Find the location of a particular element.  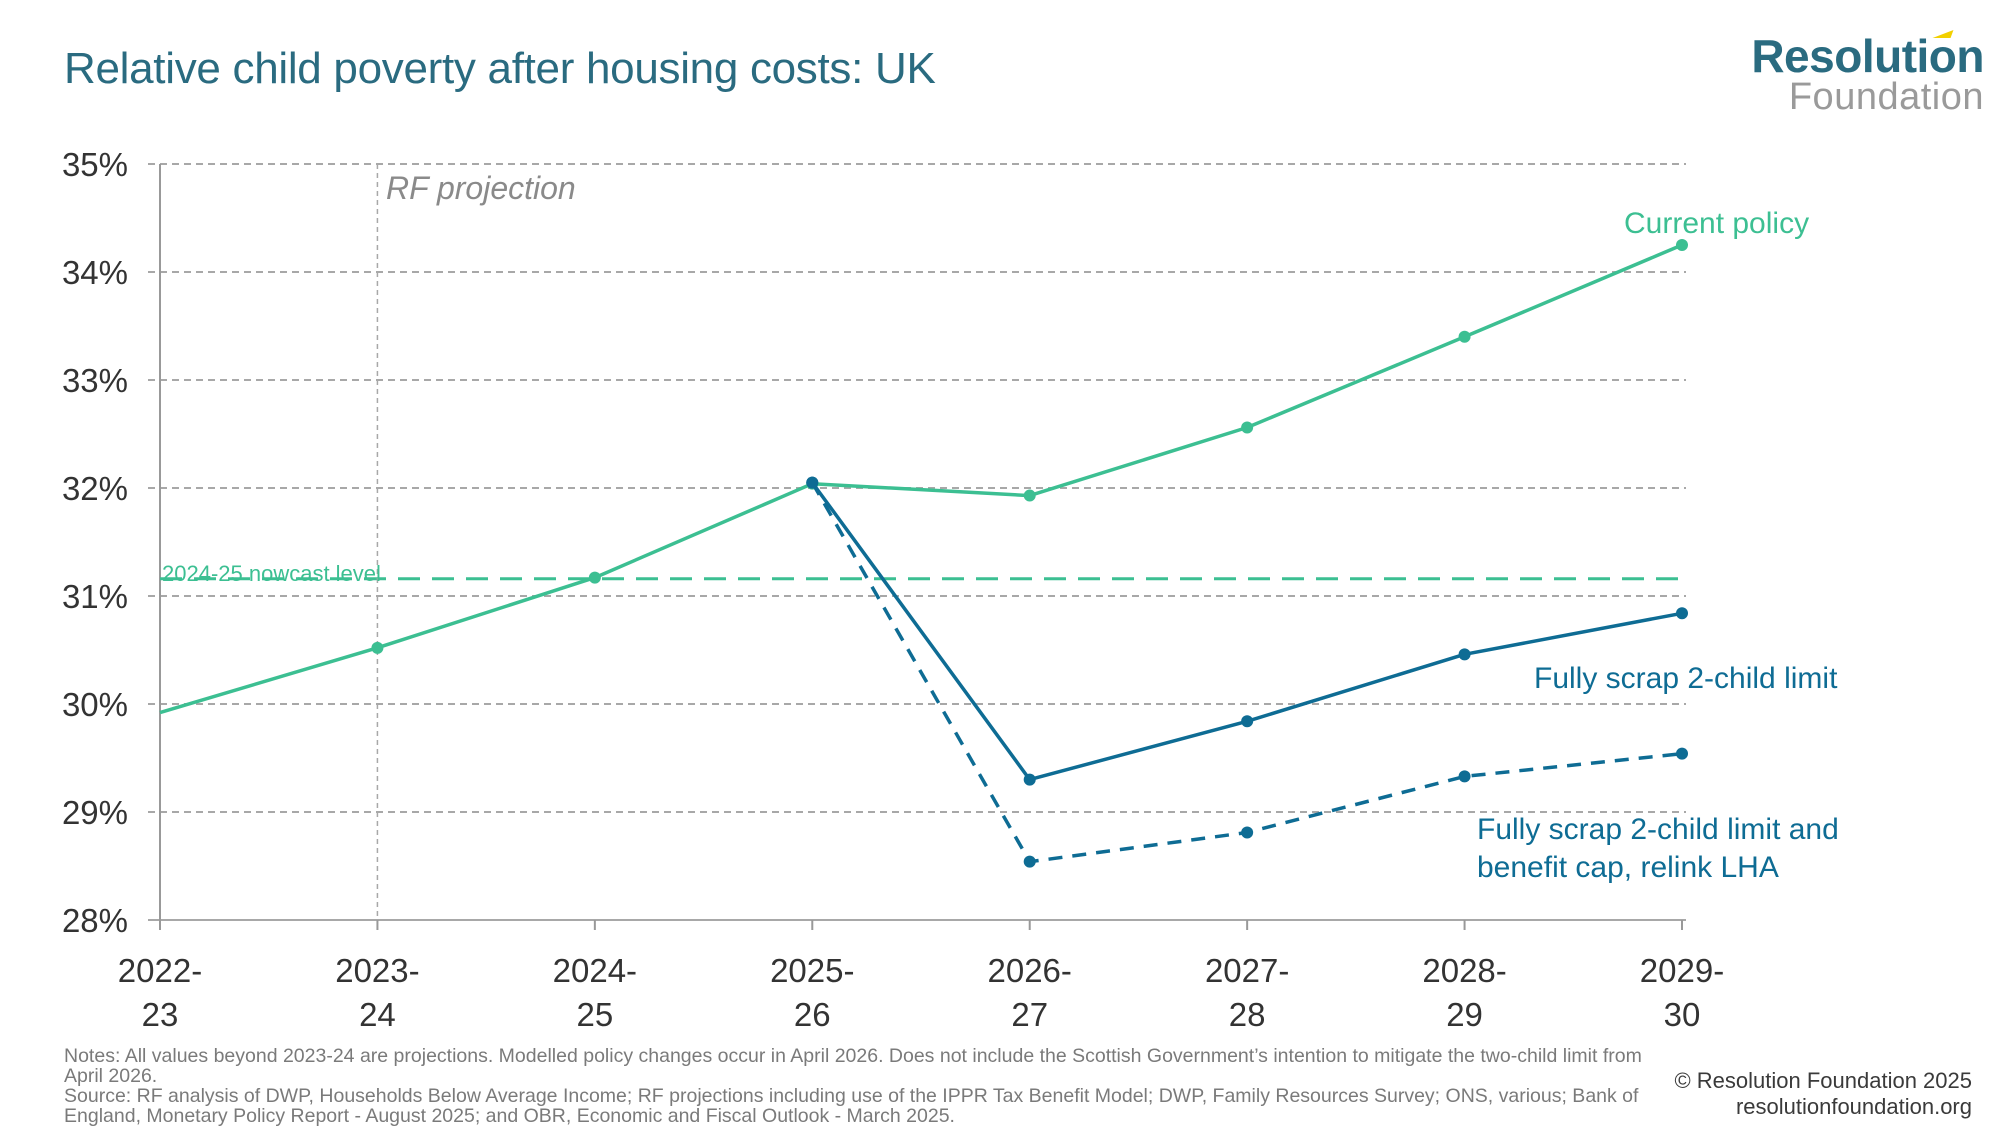

rf-projection-label: RF projection is located at coordinates (481, 188).